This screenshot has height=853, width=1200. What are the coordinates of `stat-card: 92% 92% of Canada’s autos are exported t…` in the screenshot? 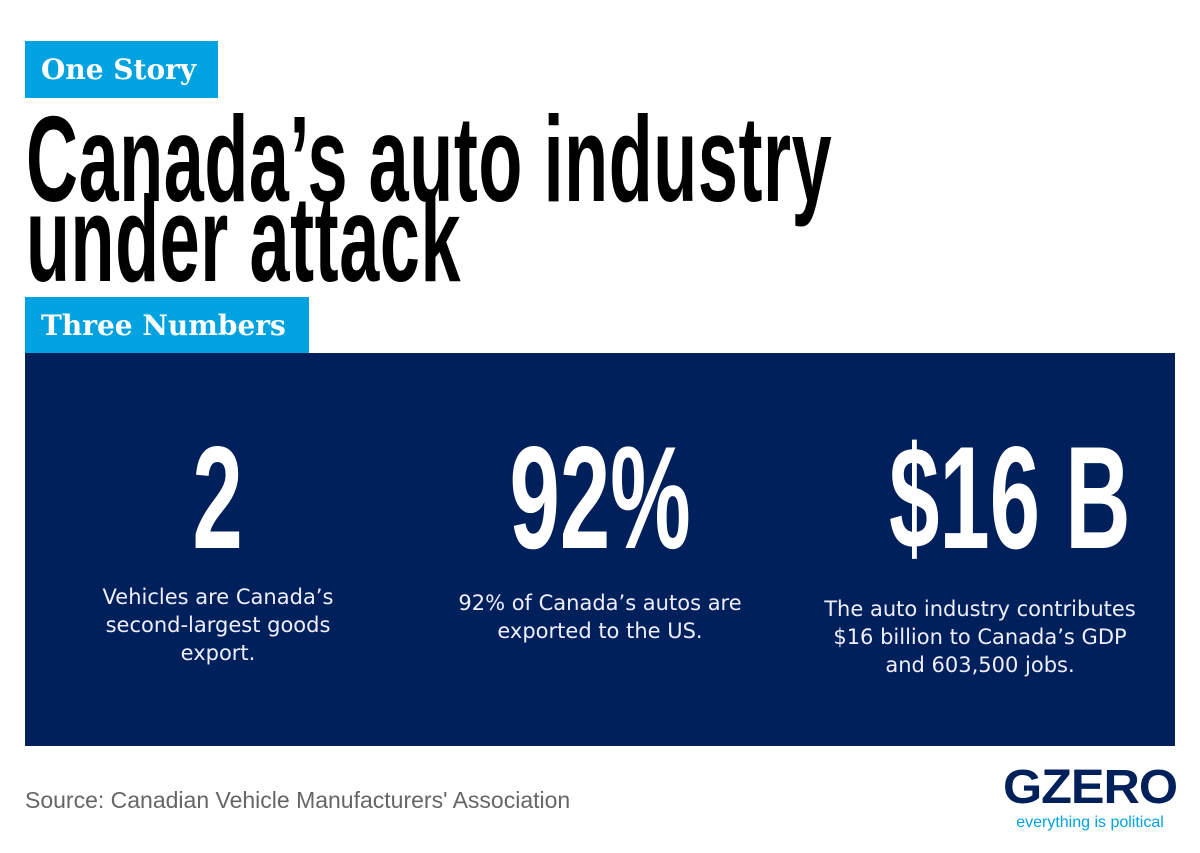 It's located at (600, 549).